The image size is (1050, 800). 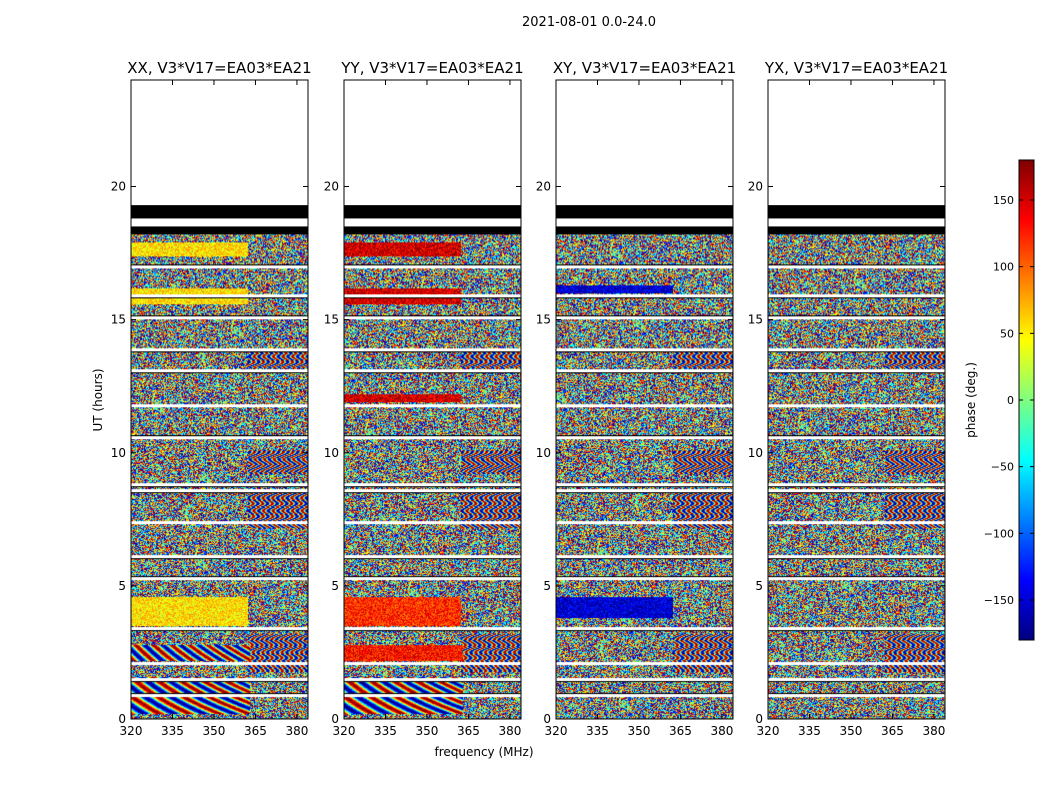 I want to click on colorbar-tick-label: −100, so click(x=999, y=533).